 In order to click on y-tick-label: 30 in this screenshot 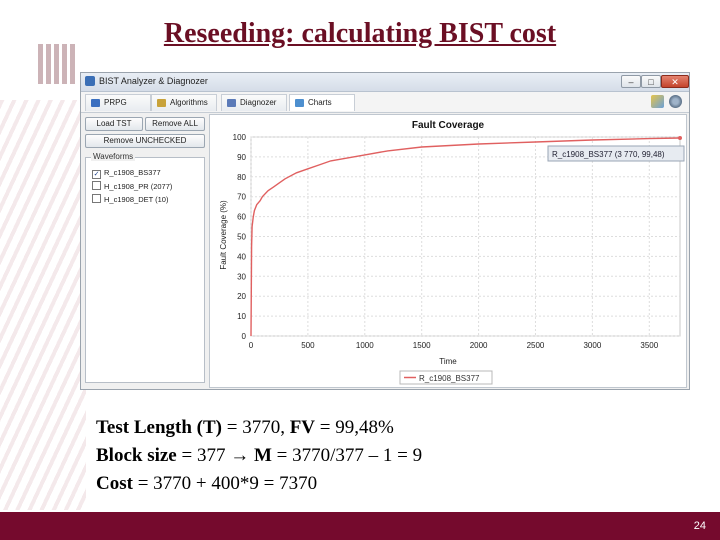, I will do `click(241, 276)`.